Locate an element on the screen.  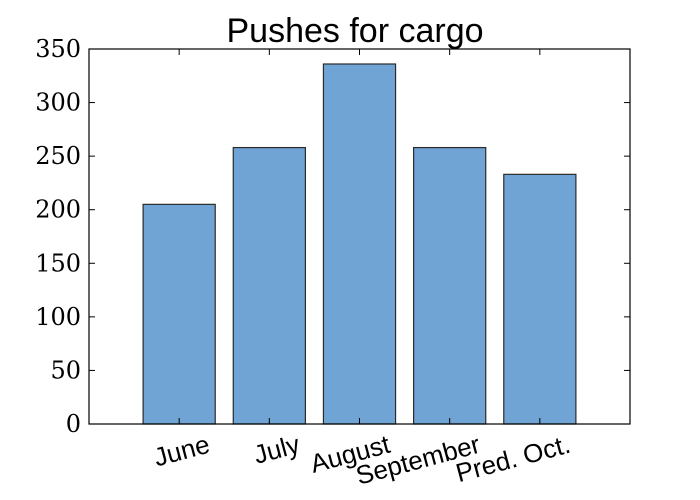
y-tick-label: 150 is located at coordinates (58, 263).